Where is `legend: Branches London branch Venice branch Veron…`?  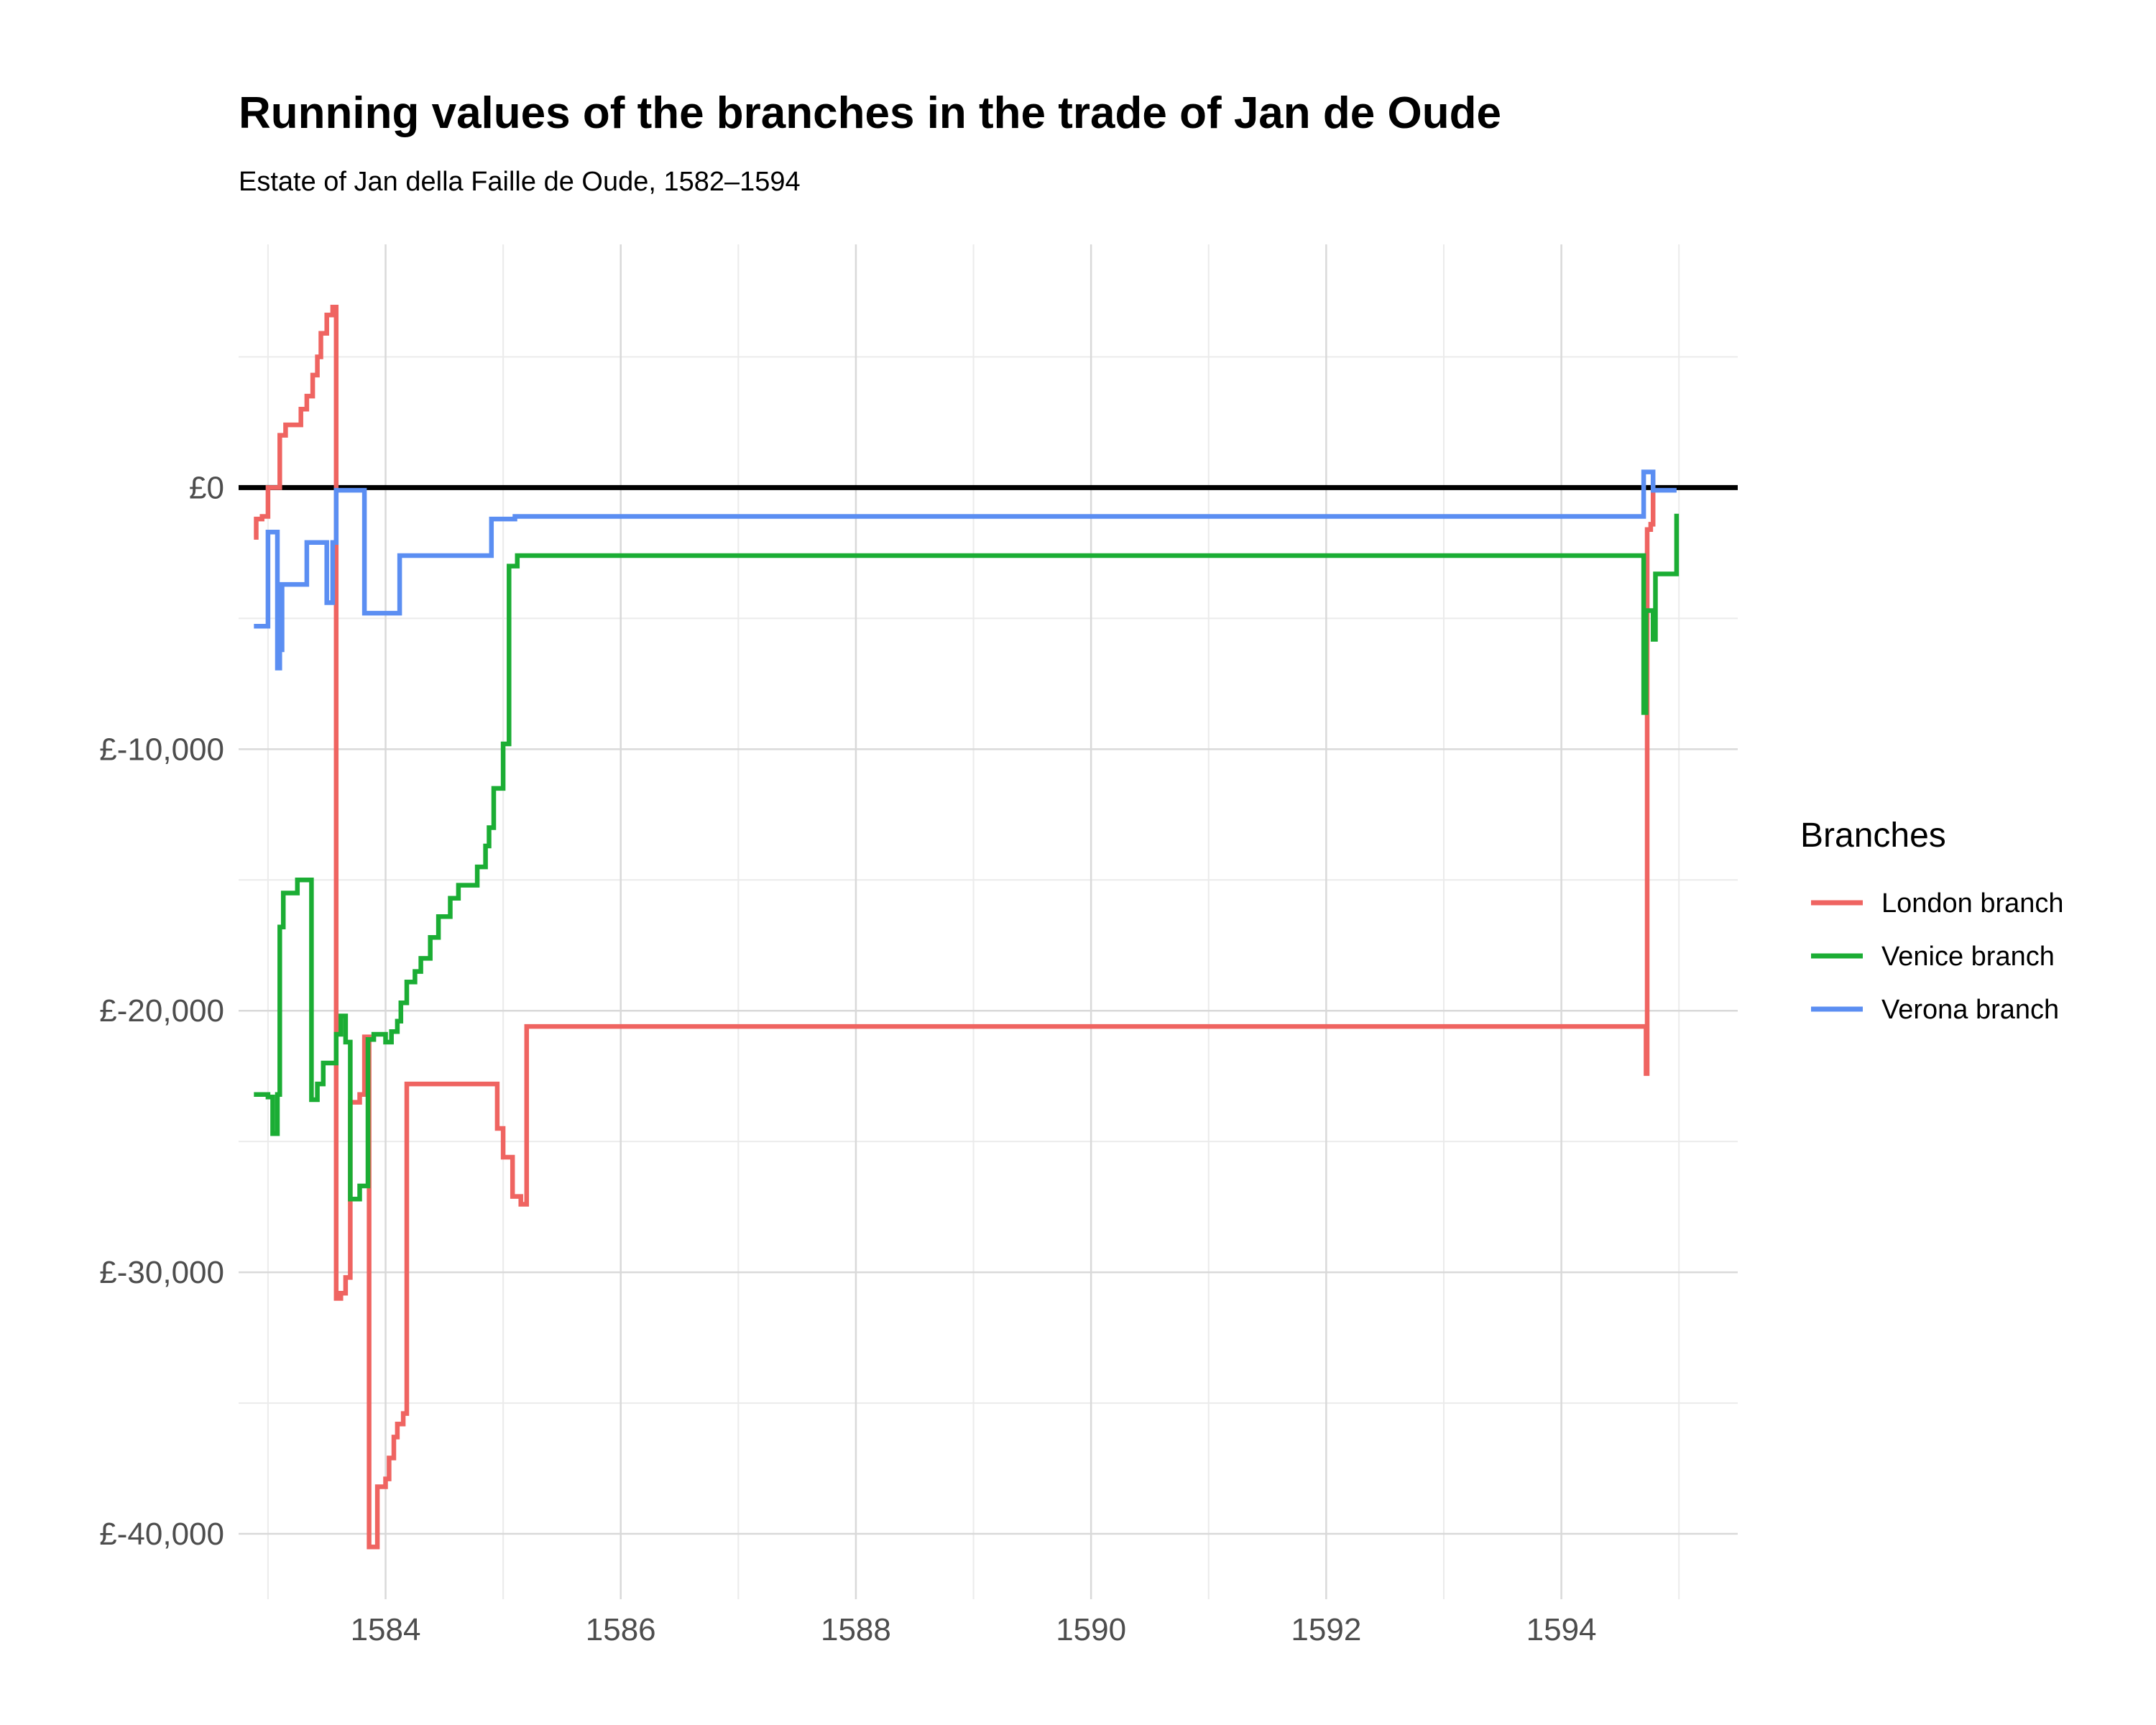 legend: Branches London branch Venice branch Veron… is located at coordinates (1932, 920).